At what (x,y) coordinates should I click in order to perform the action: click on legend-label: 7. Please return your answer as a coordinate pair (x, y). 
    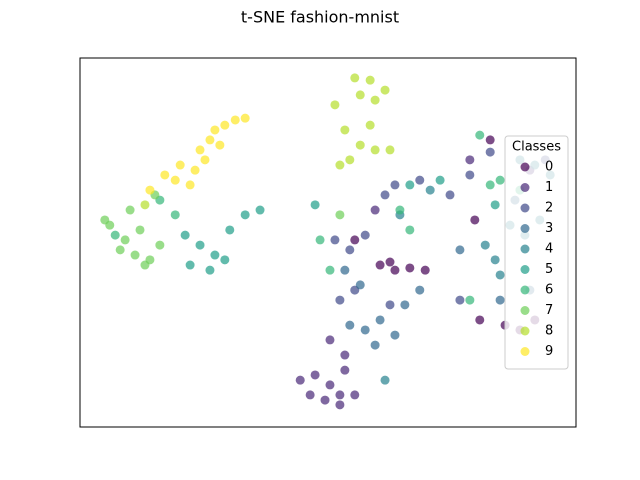
    Looking at the image, I should click on (549, 310).